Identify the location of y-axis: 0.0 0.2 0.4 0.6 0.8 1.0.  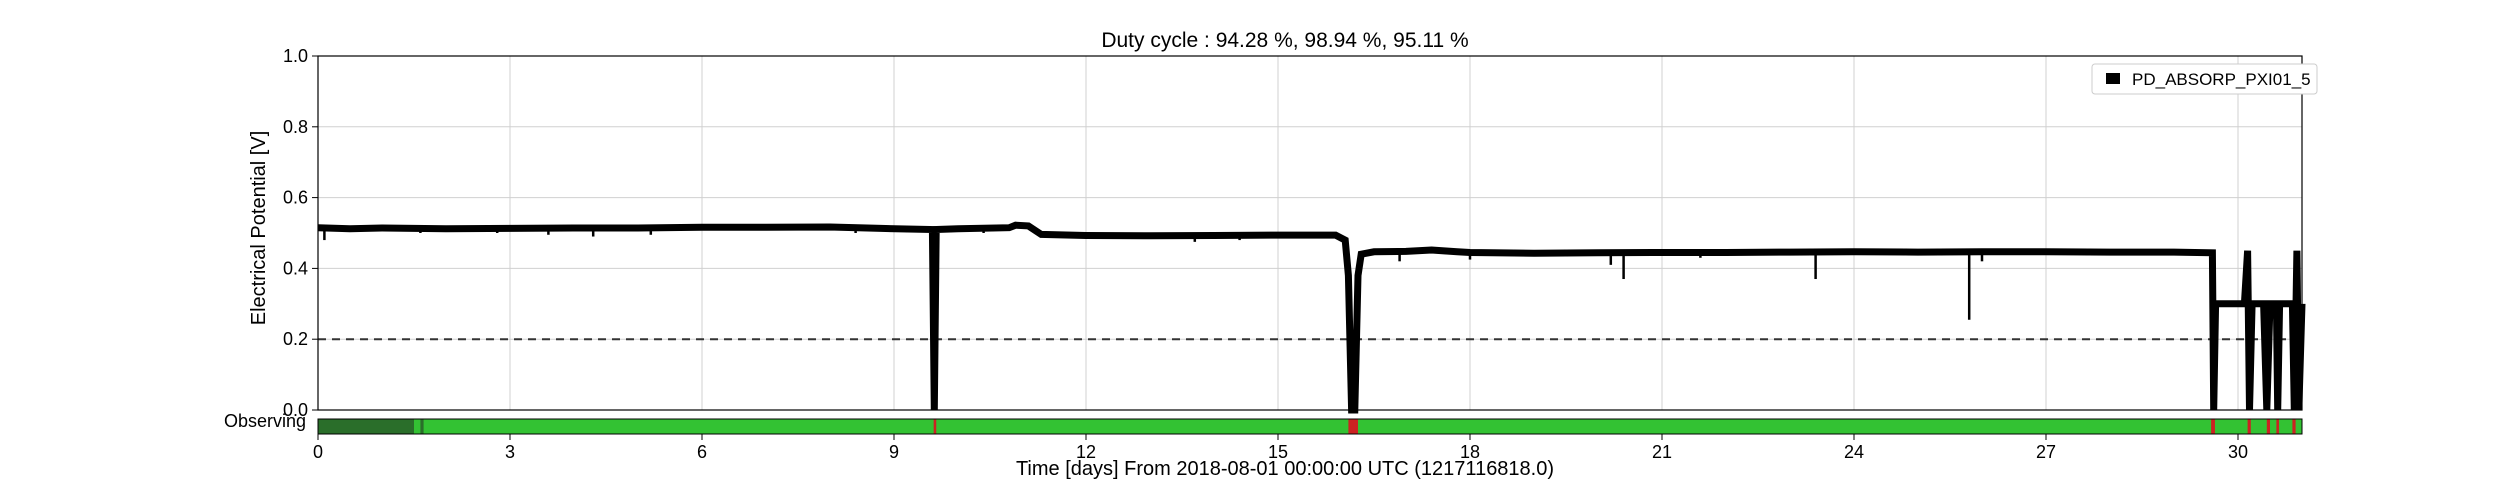
(300, 233).